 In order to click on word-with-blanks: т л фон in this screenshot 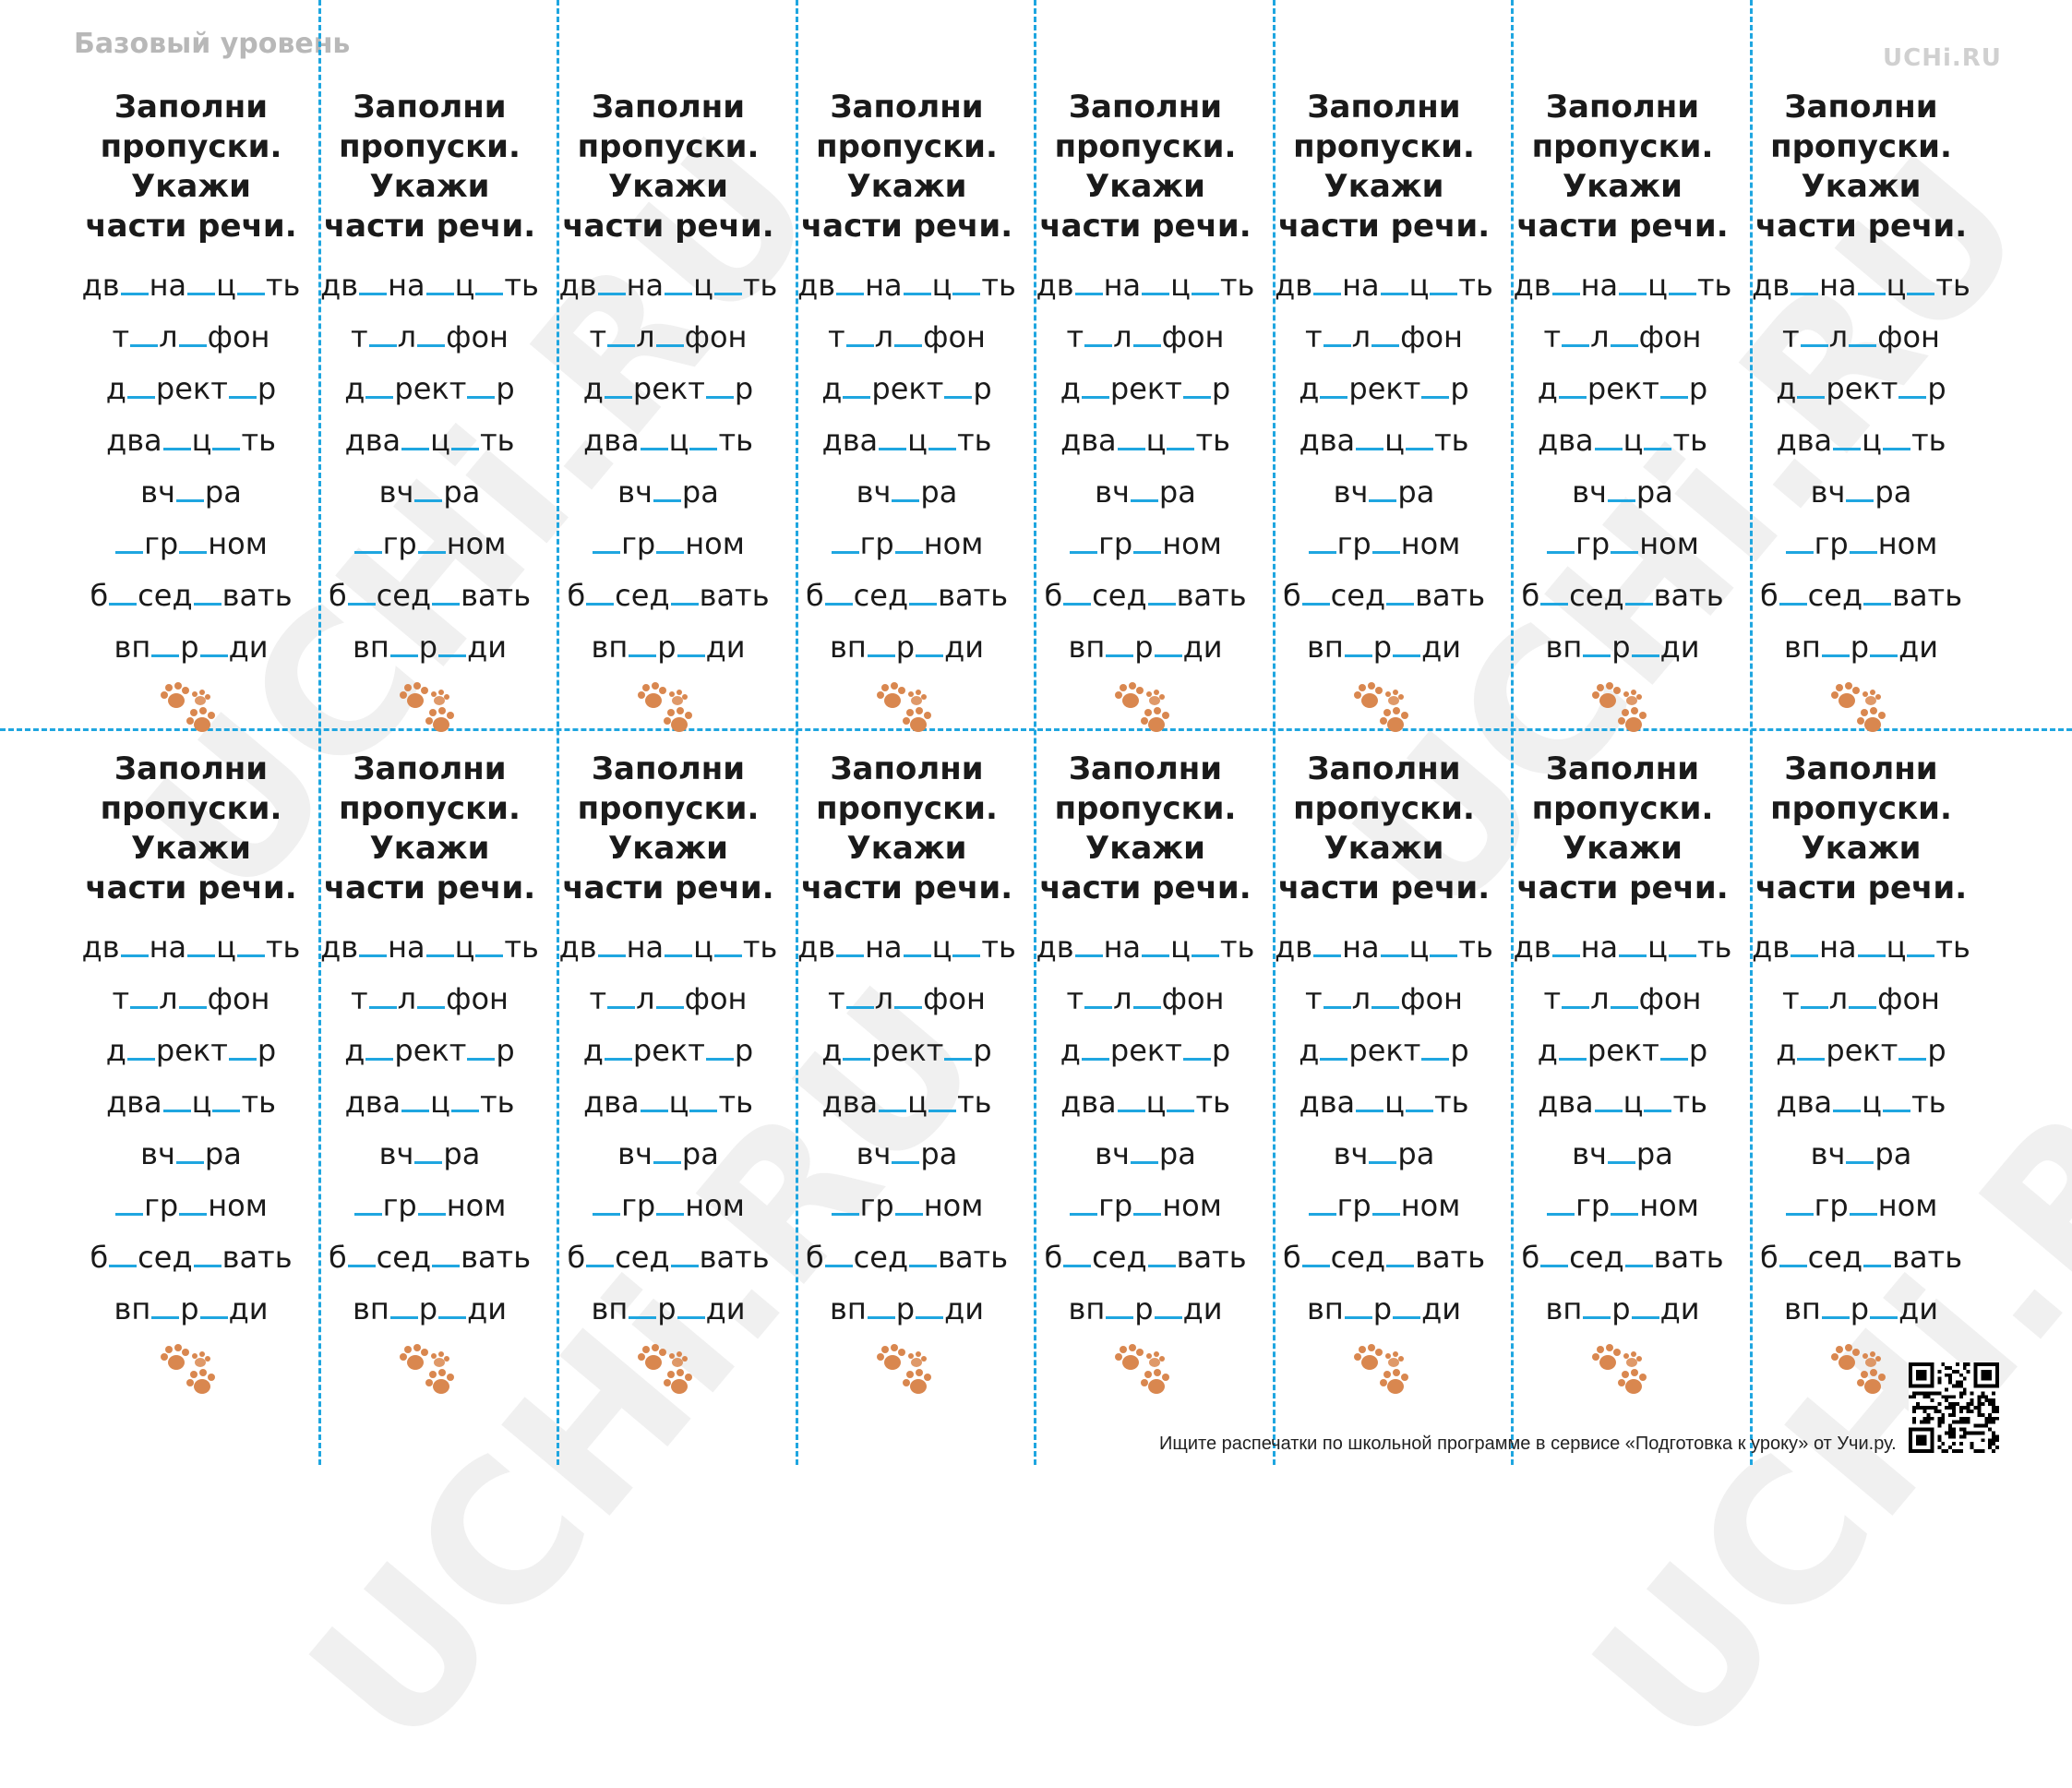, I will do `click(1622, 999)`.